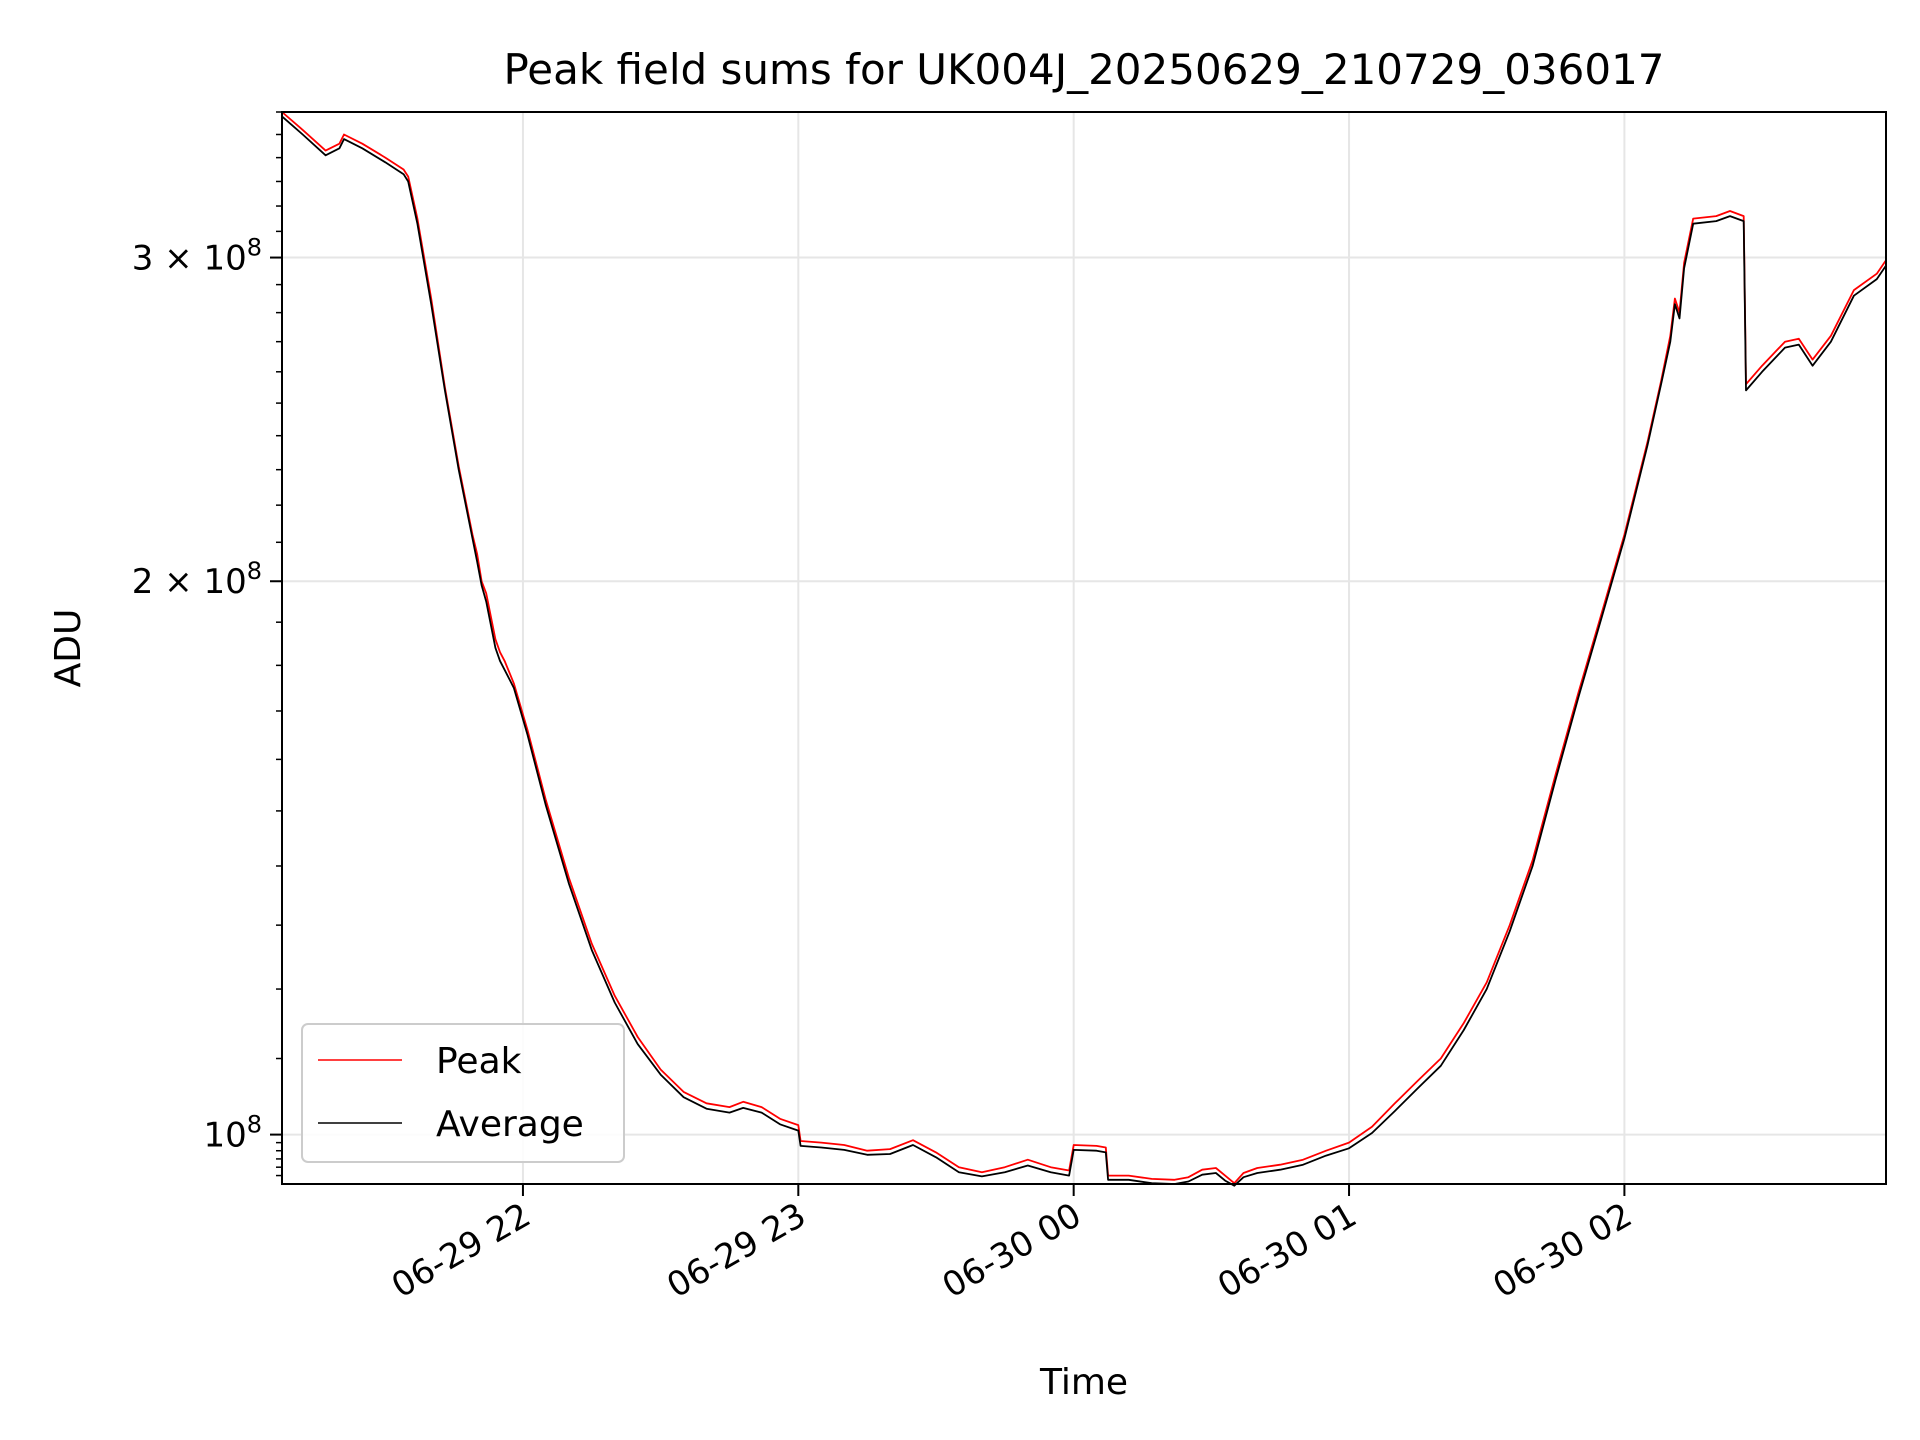 The height and width of the screenshot is (1440, 1920). I want to click on x-axis-label: Time, so click(1083, 1382).